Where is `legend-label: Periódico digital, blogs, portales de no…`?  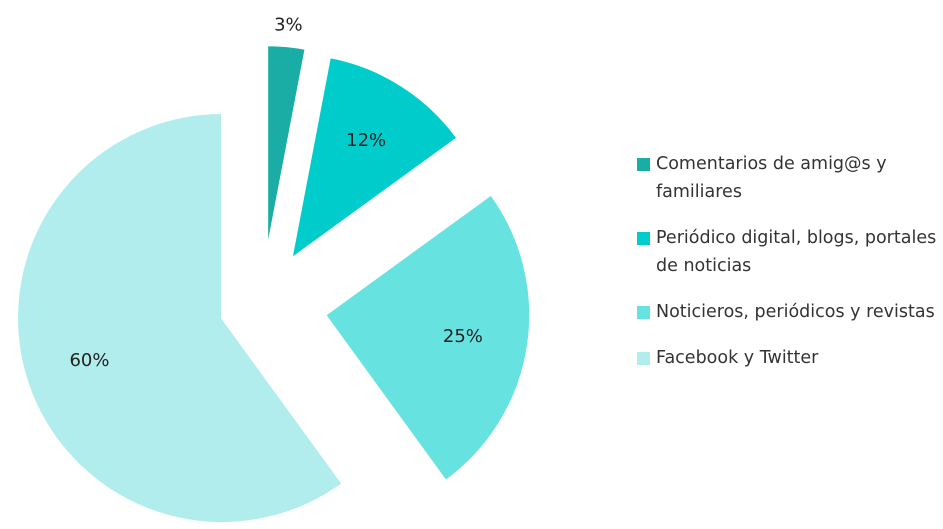 legend-label: Periódico digital, blogs, portales de no… is located at coordinates (796, 252).